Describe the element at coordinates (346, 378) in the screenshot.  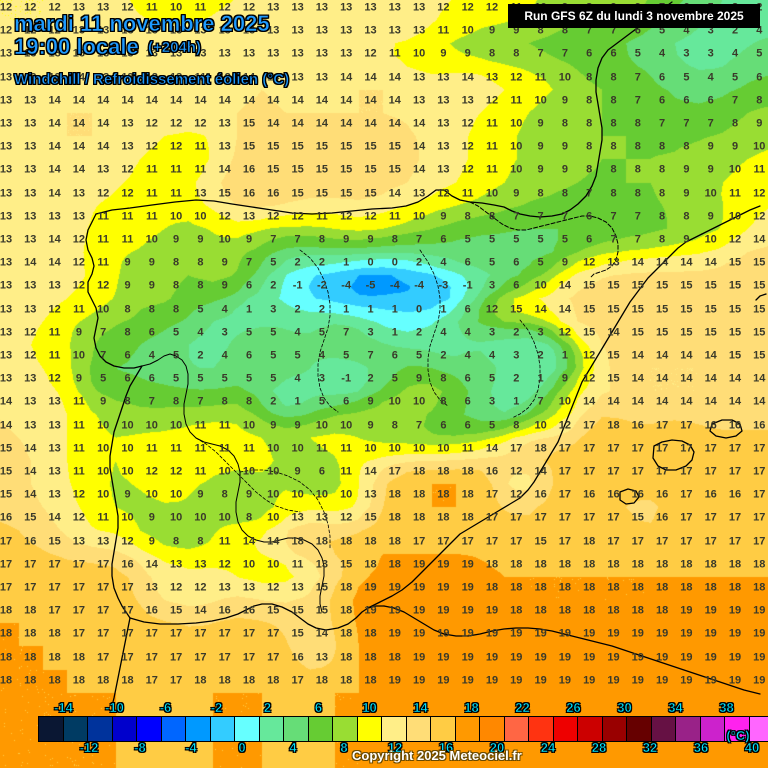
I see `grid-value: -1` at that location.